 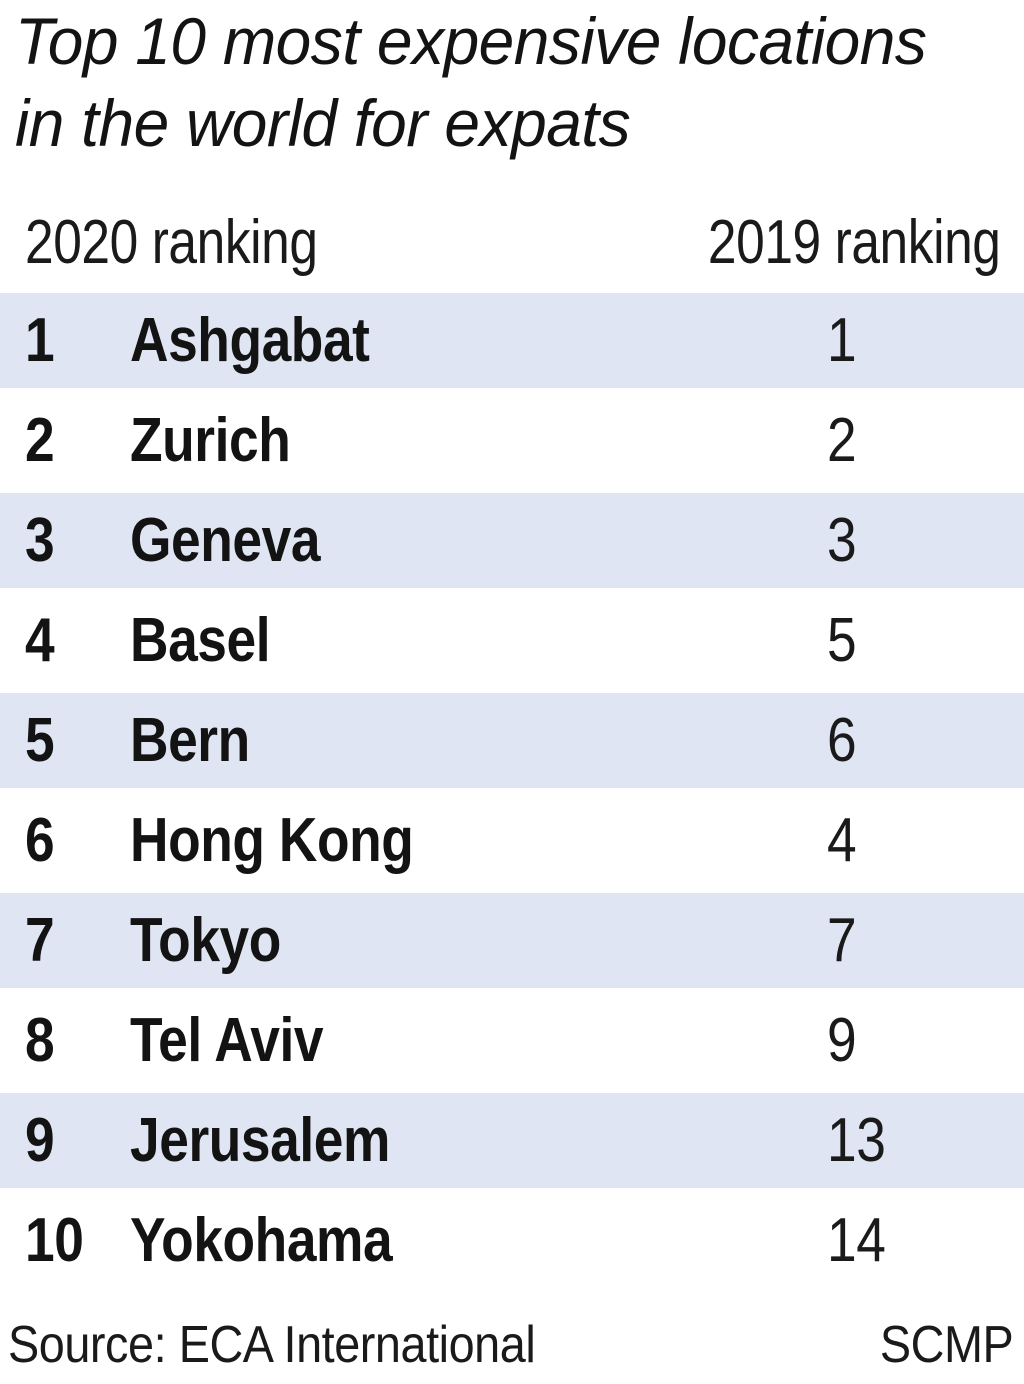 What do you see at coordinates (261, 1240) in the screenshot?
I see `location-cell: Yokohama` at bounding box center [261, 1240].